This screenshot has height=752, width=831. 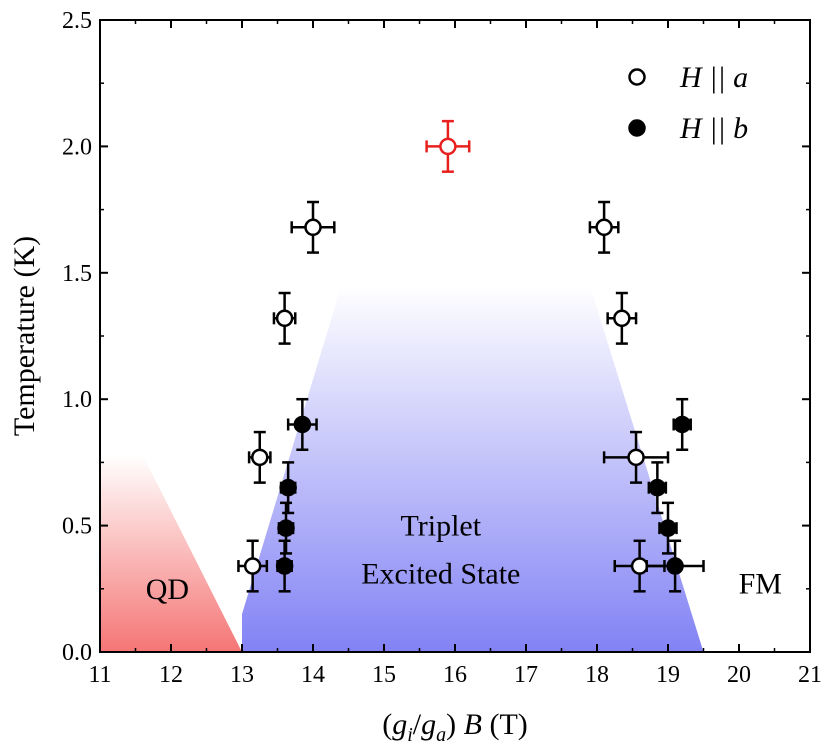 What do you see at coordinates (167, 589) in the screenshot?
I see `annotation-qd: QD` at bounding box center [167, 589].